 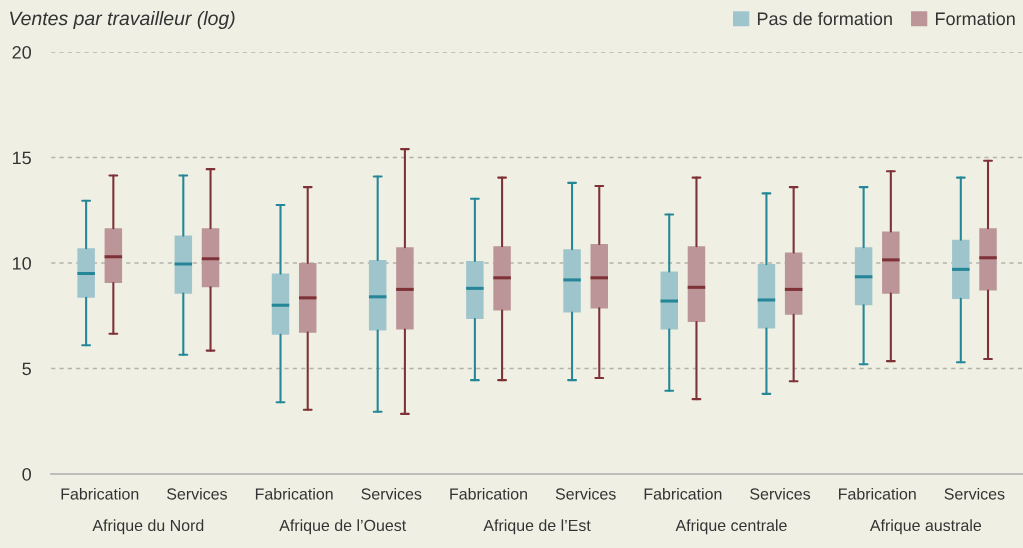 What do you see at coordinates (22, 263) in the screenshot?
I see `y-tick-label: 10` at bounding box center [22, 263].